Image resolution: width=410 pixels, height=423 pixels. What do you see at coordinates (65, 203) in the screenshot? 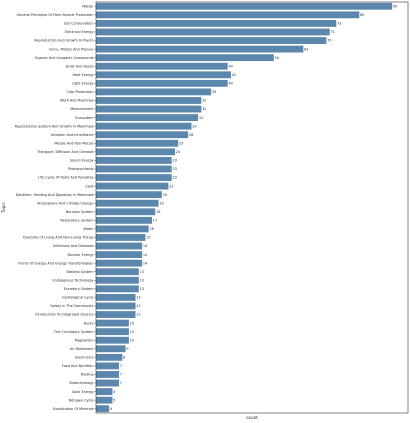
I see `category-label: Atmosphere And Climate Change` at bounding box center [65, 203].